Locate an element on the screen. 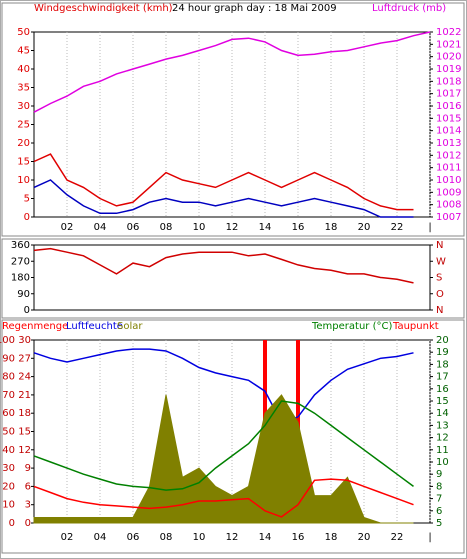  y3-tick-label: 3 is located at coordinates (28, 505).